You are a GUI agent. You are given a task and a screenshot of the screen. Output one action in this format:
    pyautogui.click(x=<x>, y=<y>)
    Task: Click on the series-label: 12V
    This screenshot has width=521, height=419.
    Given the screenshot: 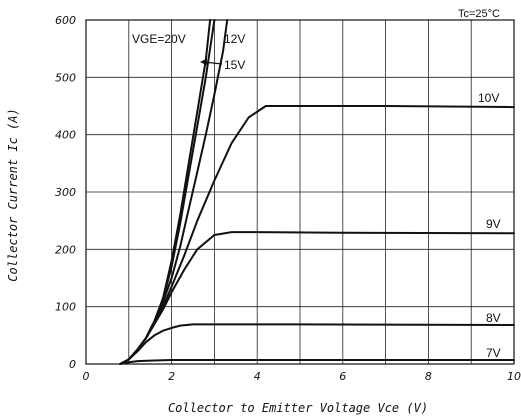 What is the action you would take?
    pyautogui.click(x=234, y=39)
    